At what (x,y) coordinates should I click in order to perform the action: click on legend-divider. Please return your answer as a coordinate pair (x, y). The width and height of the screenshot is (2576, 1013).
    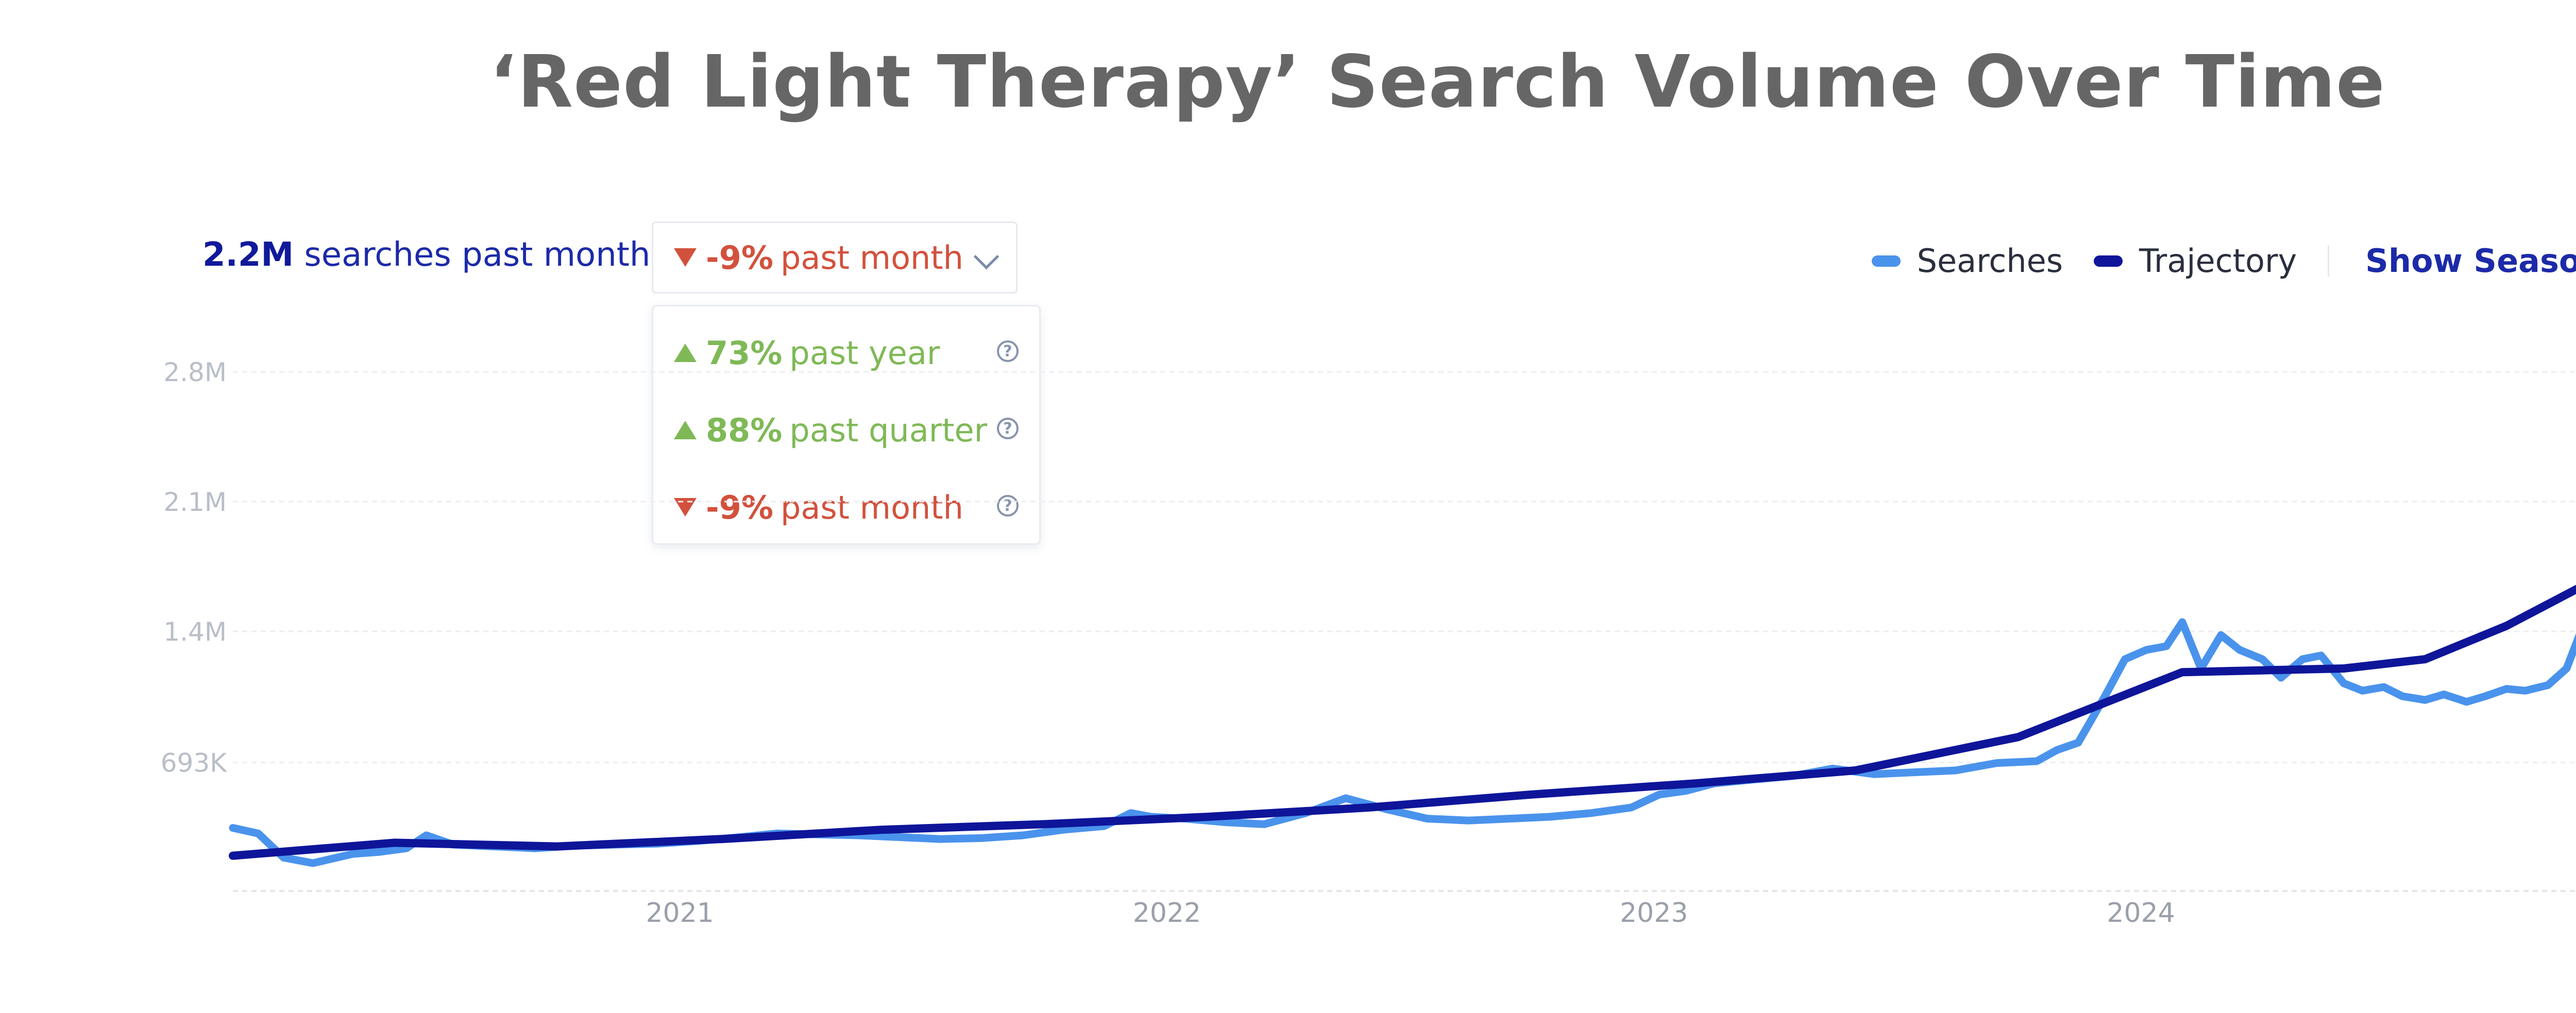
    Looking at the image, I should click on (2329, 261).